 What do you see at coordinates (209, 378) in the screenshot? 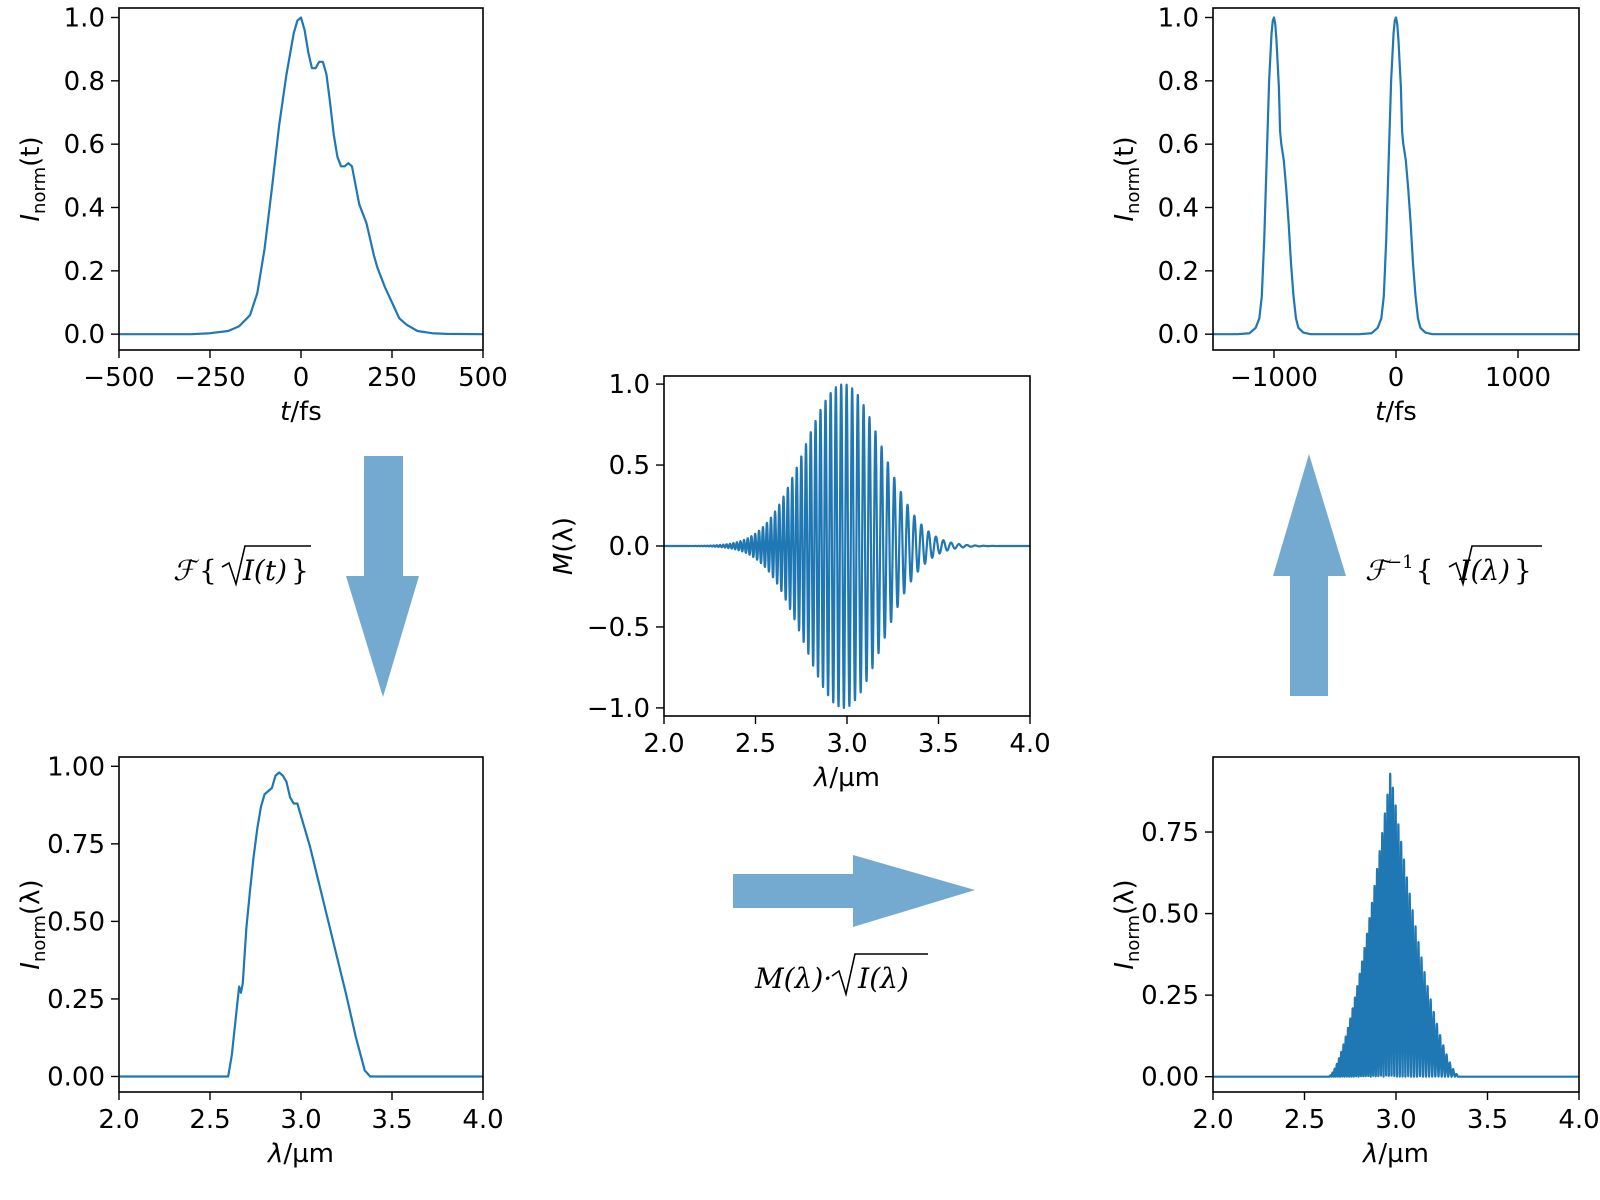
I see `x-tick-label: −250` at bounding box center [209, 378].